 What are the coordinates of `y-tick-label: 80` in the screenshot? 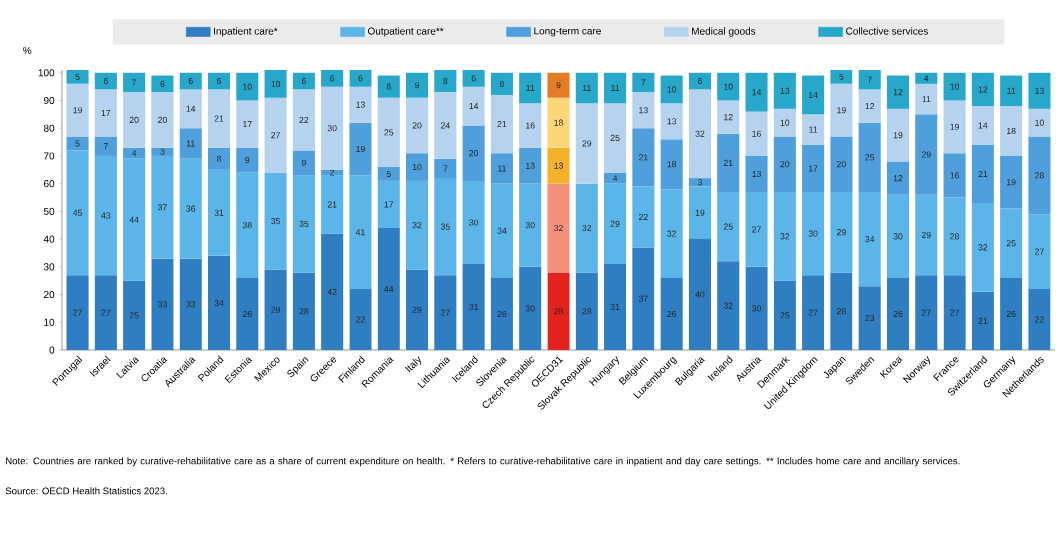 It's located at (49, 128).